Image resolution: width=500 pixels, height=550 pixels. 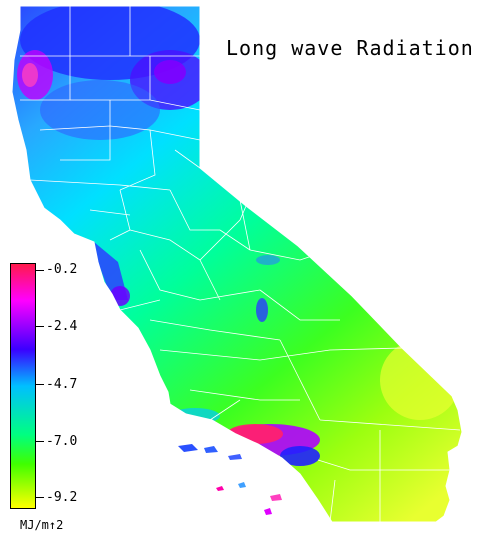 I want to click on map-title: Long wave Radiation, so click(x=350, y=48).